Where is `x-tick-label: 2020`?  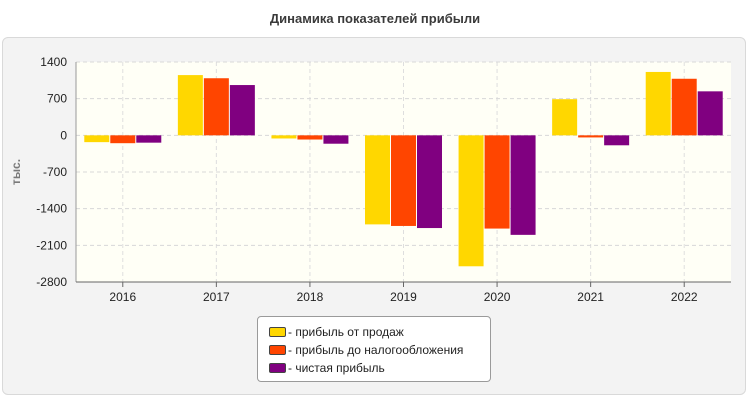 x-tick-label: 2020 is located at coordinates (497, 297).